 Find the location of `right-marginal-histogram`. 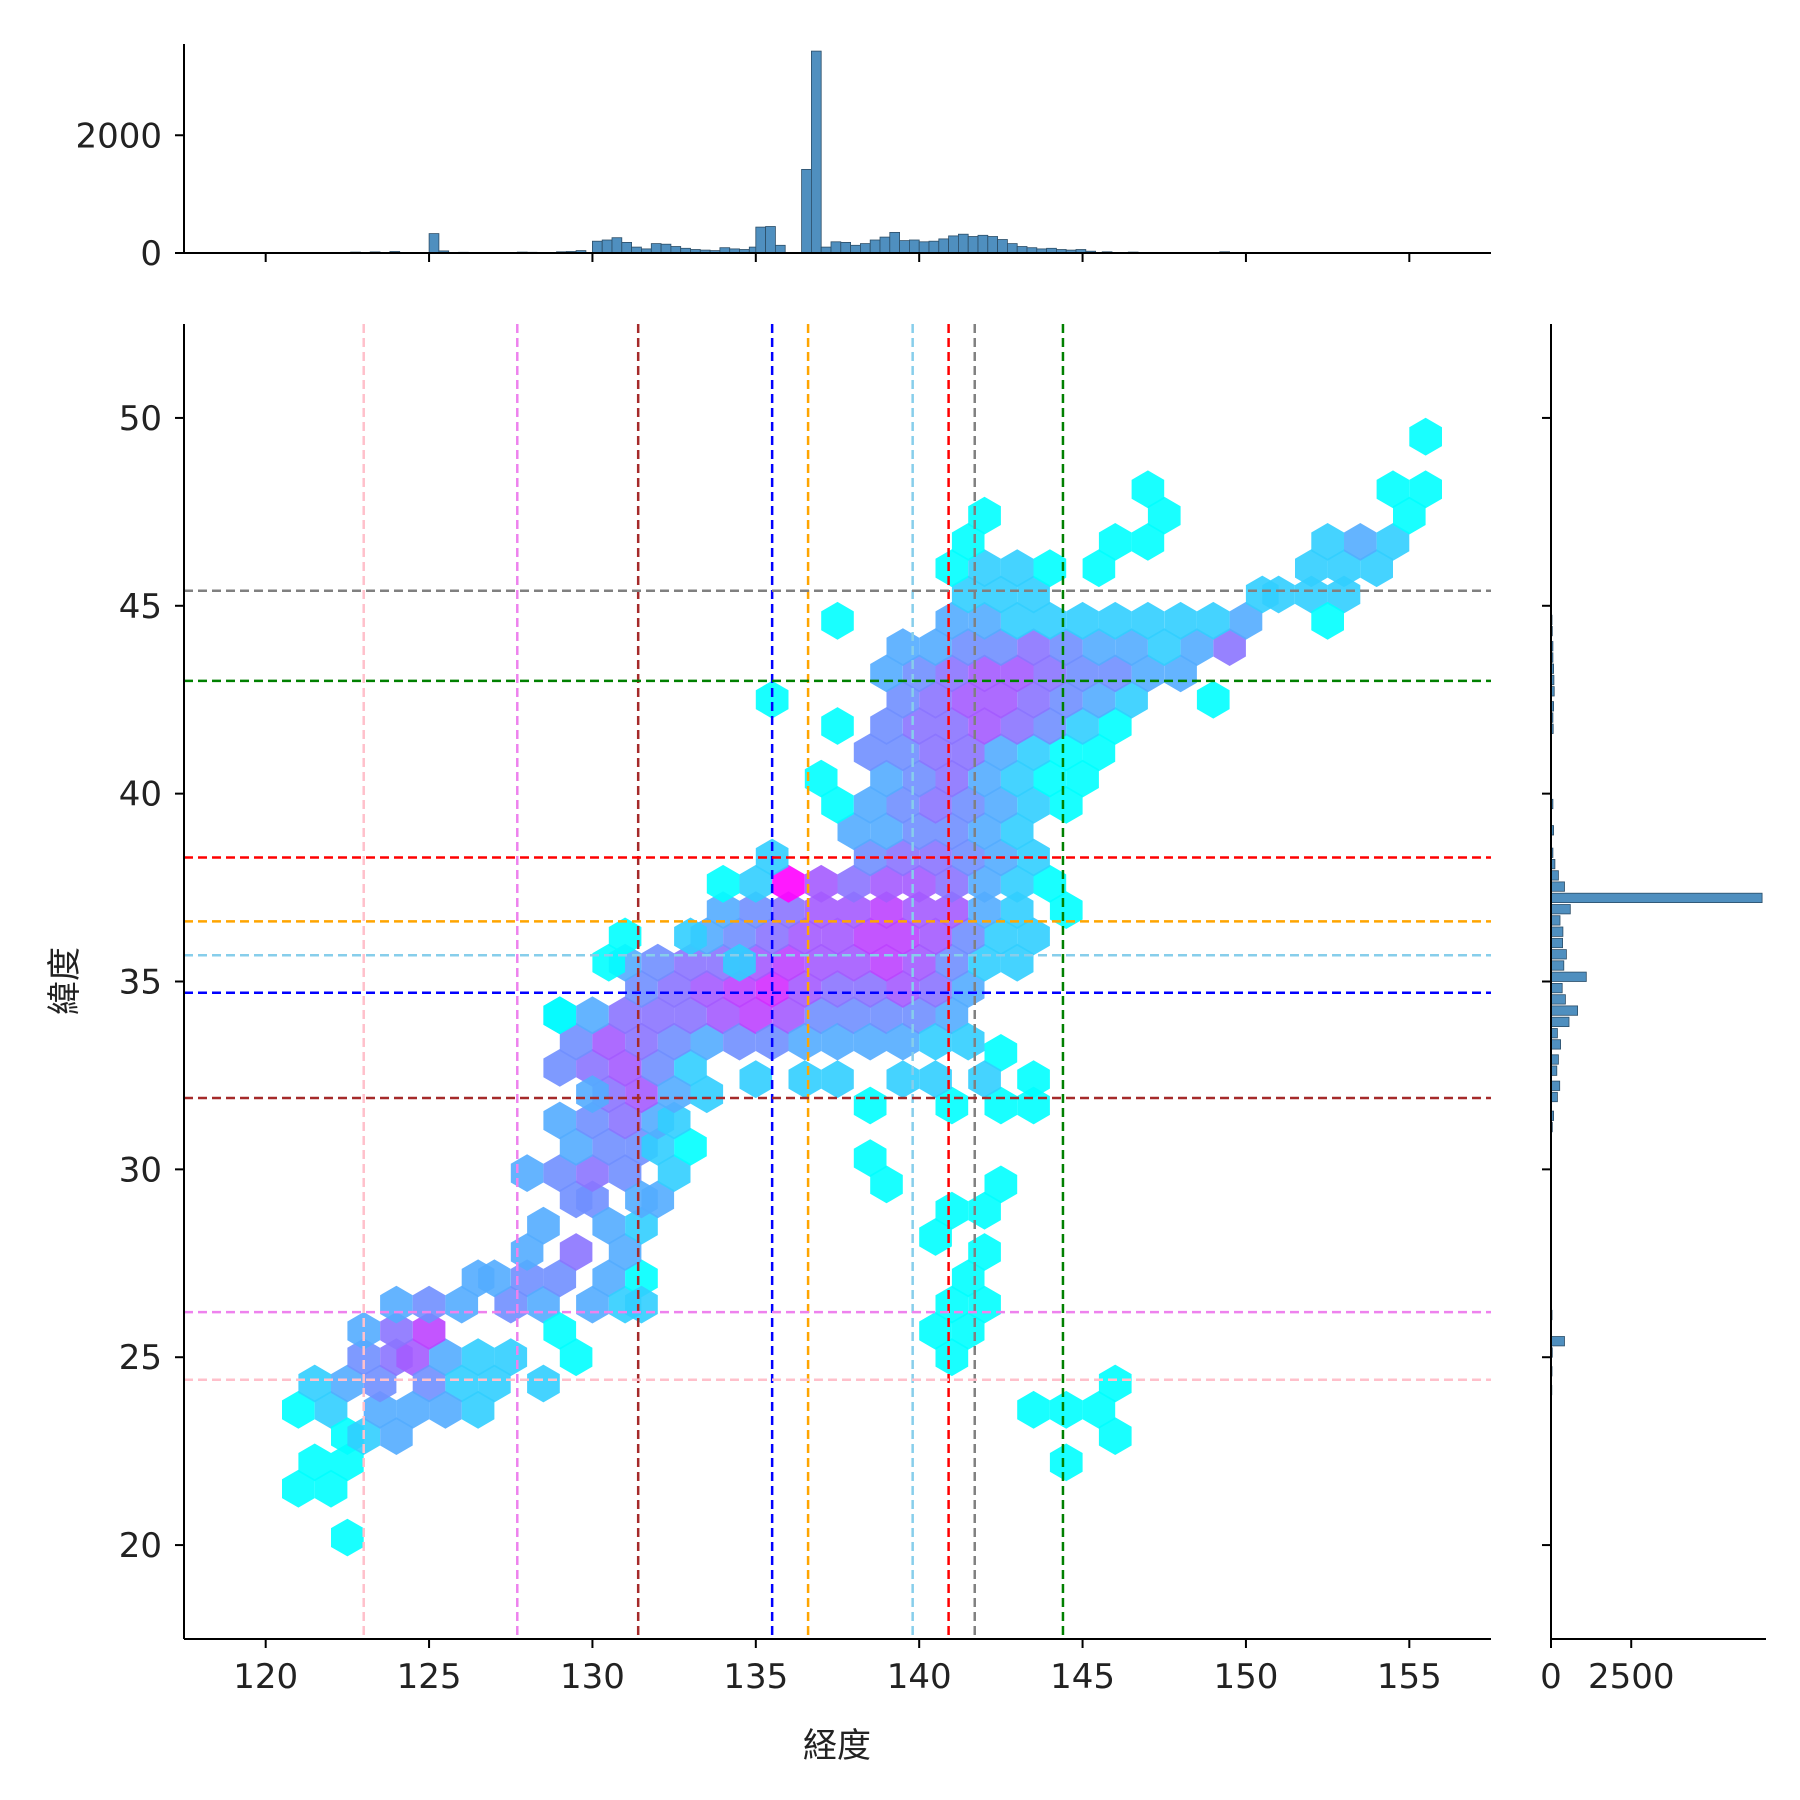

right-marginal-histogram is located at coordinates (1656, 1074).